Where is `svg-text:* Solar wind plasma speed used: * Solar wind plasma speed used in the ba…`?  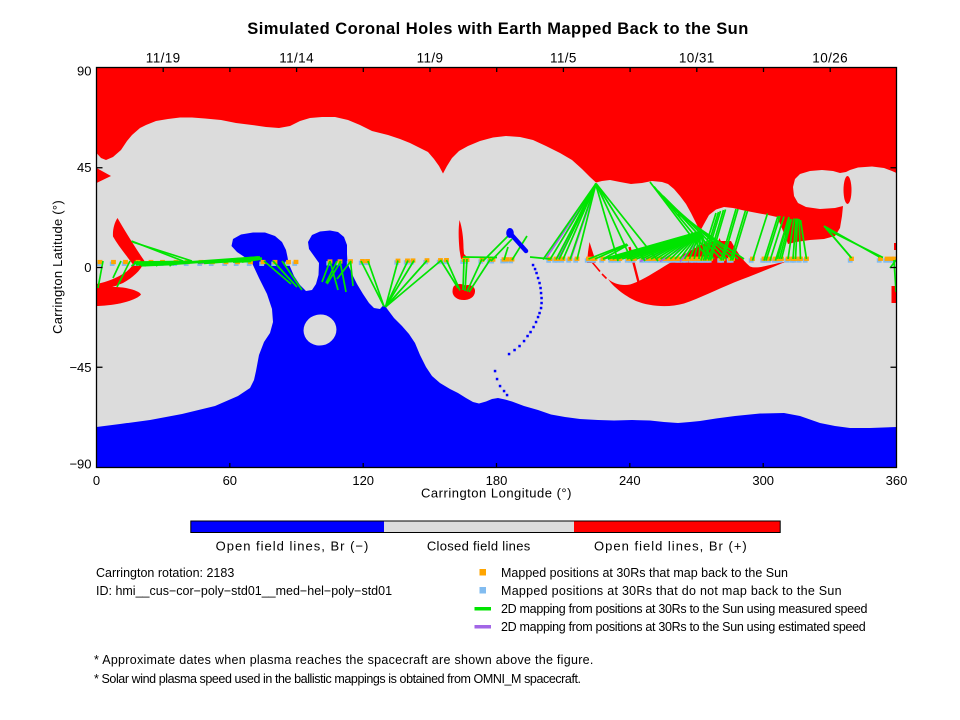
svg-text:* Solar wind plasma speed used: * Solar wind plasma speed used in the ba… is located at coordinates (337, 679).